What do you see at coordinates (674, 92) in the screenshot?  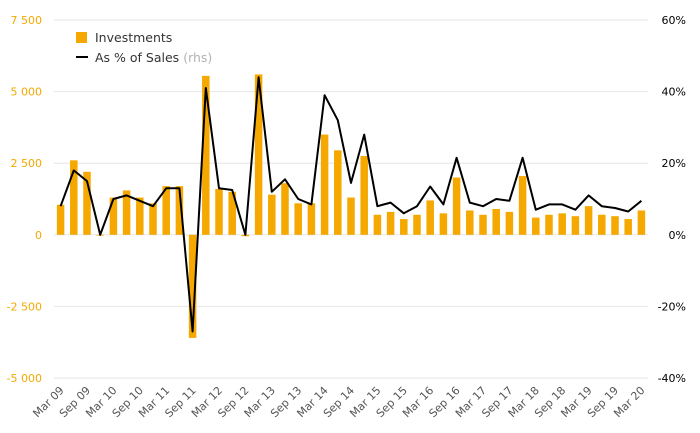 I see `y-right-tick-label: 40%` at bounding box center [674, 92].